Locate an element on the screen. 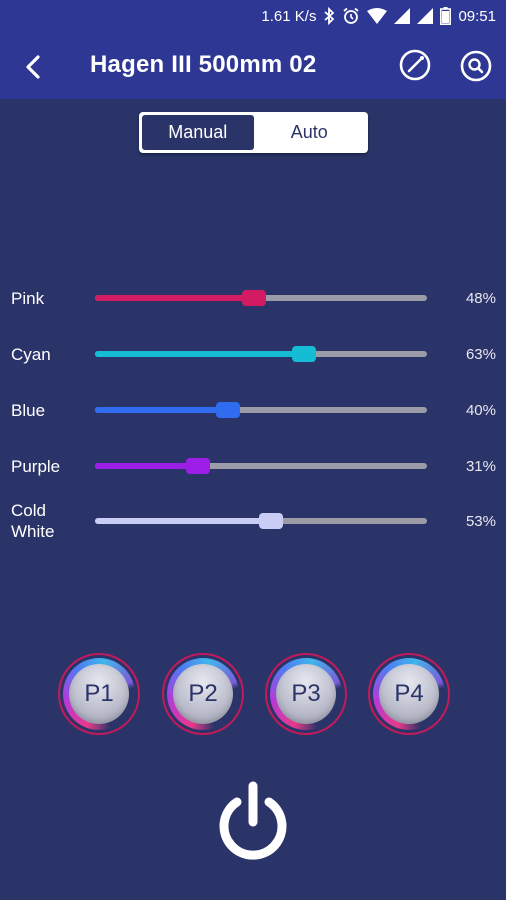  calibrate-button is located at coordinates (415, 65).